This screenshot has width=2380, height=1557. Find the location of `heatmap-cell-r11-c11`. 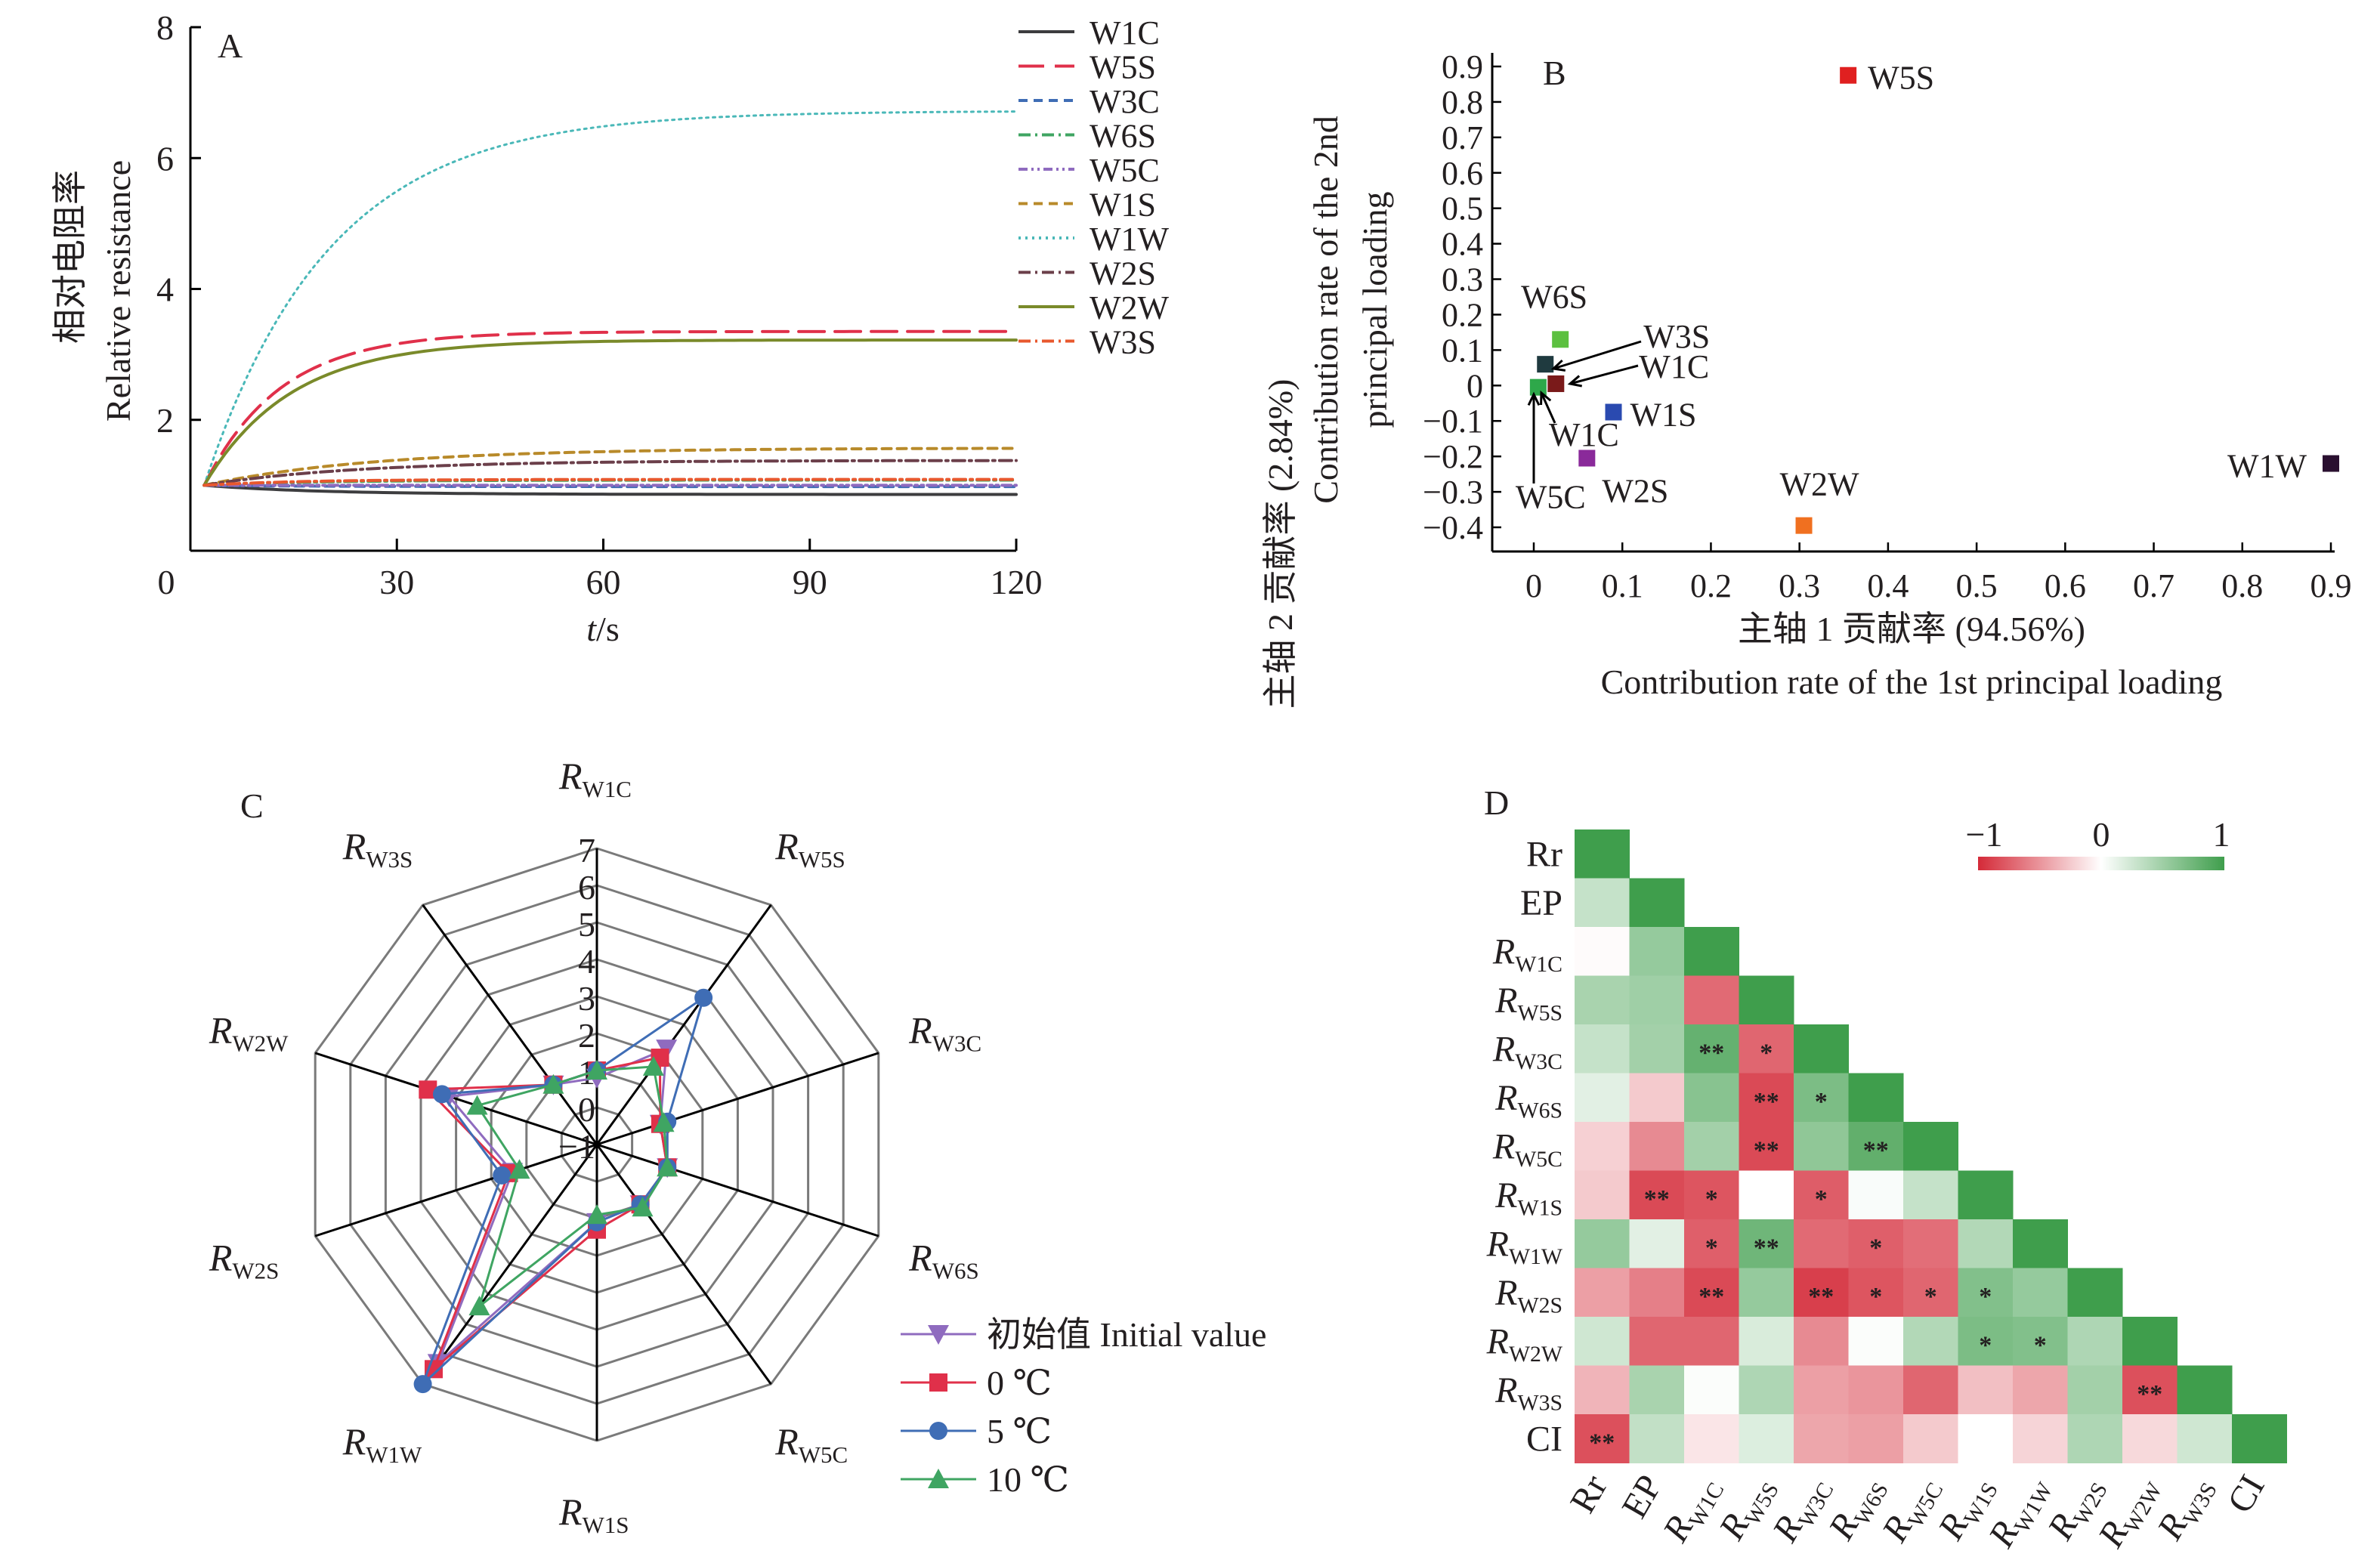

heatmap-cell-r11-c11 is located at coordinates (2205, 1390).